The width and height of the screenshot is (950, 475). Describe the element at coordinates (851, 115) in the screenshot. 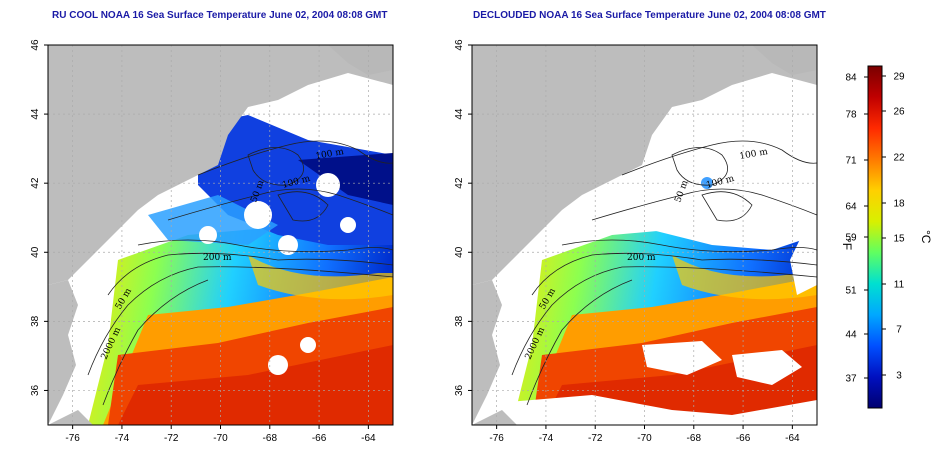

I see `fahrenheit-tick-label: 78` at that location.